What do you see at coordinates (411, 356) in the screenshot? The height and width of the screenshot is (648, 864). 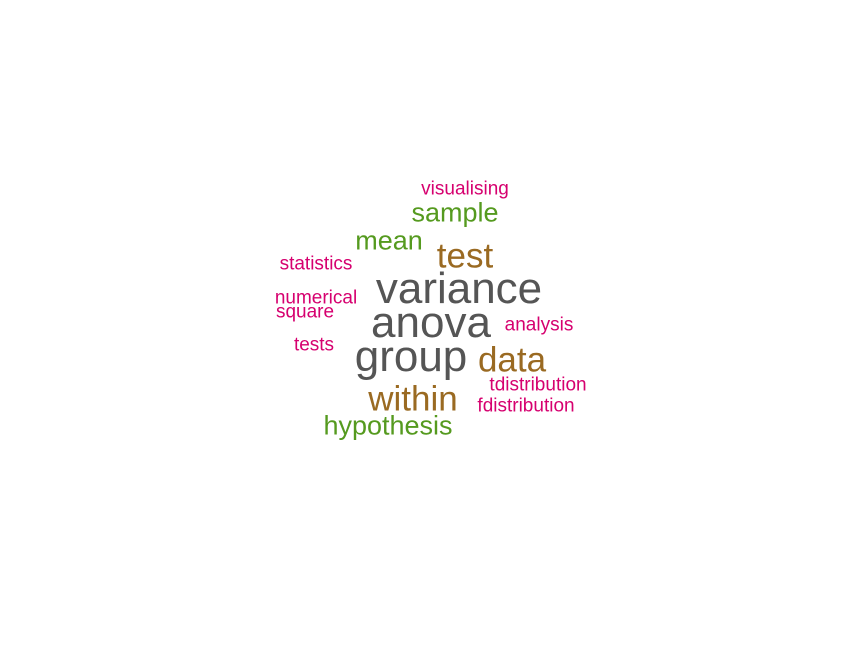 I see `word-group: group` at bounding box center [411, 356].